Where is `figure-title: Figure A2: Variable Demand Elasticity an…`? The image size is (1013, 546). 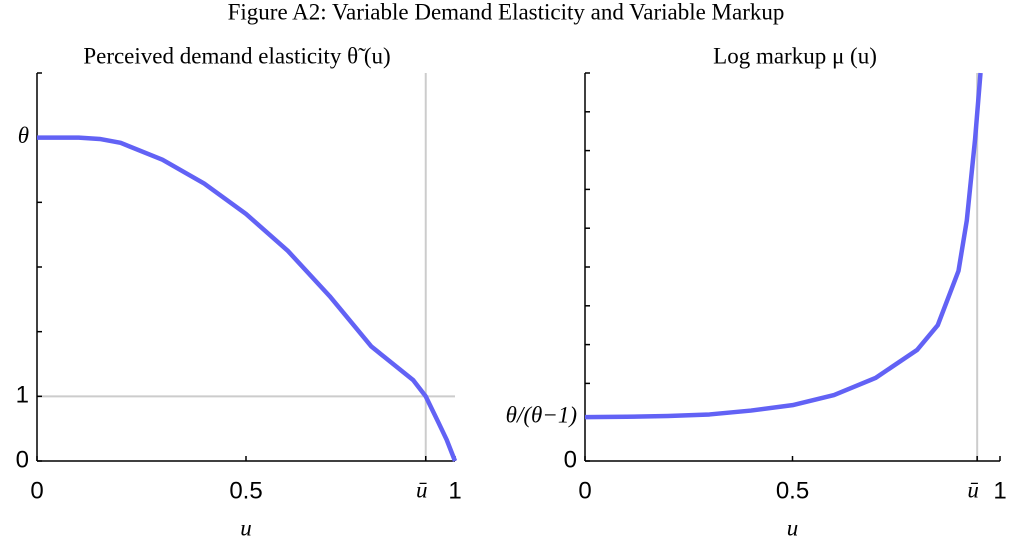 figure-title: Figure A2: Variable Demand Elasticity an… is located at coordinates (506, 12).